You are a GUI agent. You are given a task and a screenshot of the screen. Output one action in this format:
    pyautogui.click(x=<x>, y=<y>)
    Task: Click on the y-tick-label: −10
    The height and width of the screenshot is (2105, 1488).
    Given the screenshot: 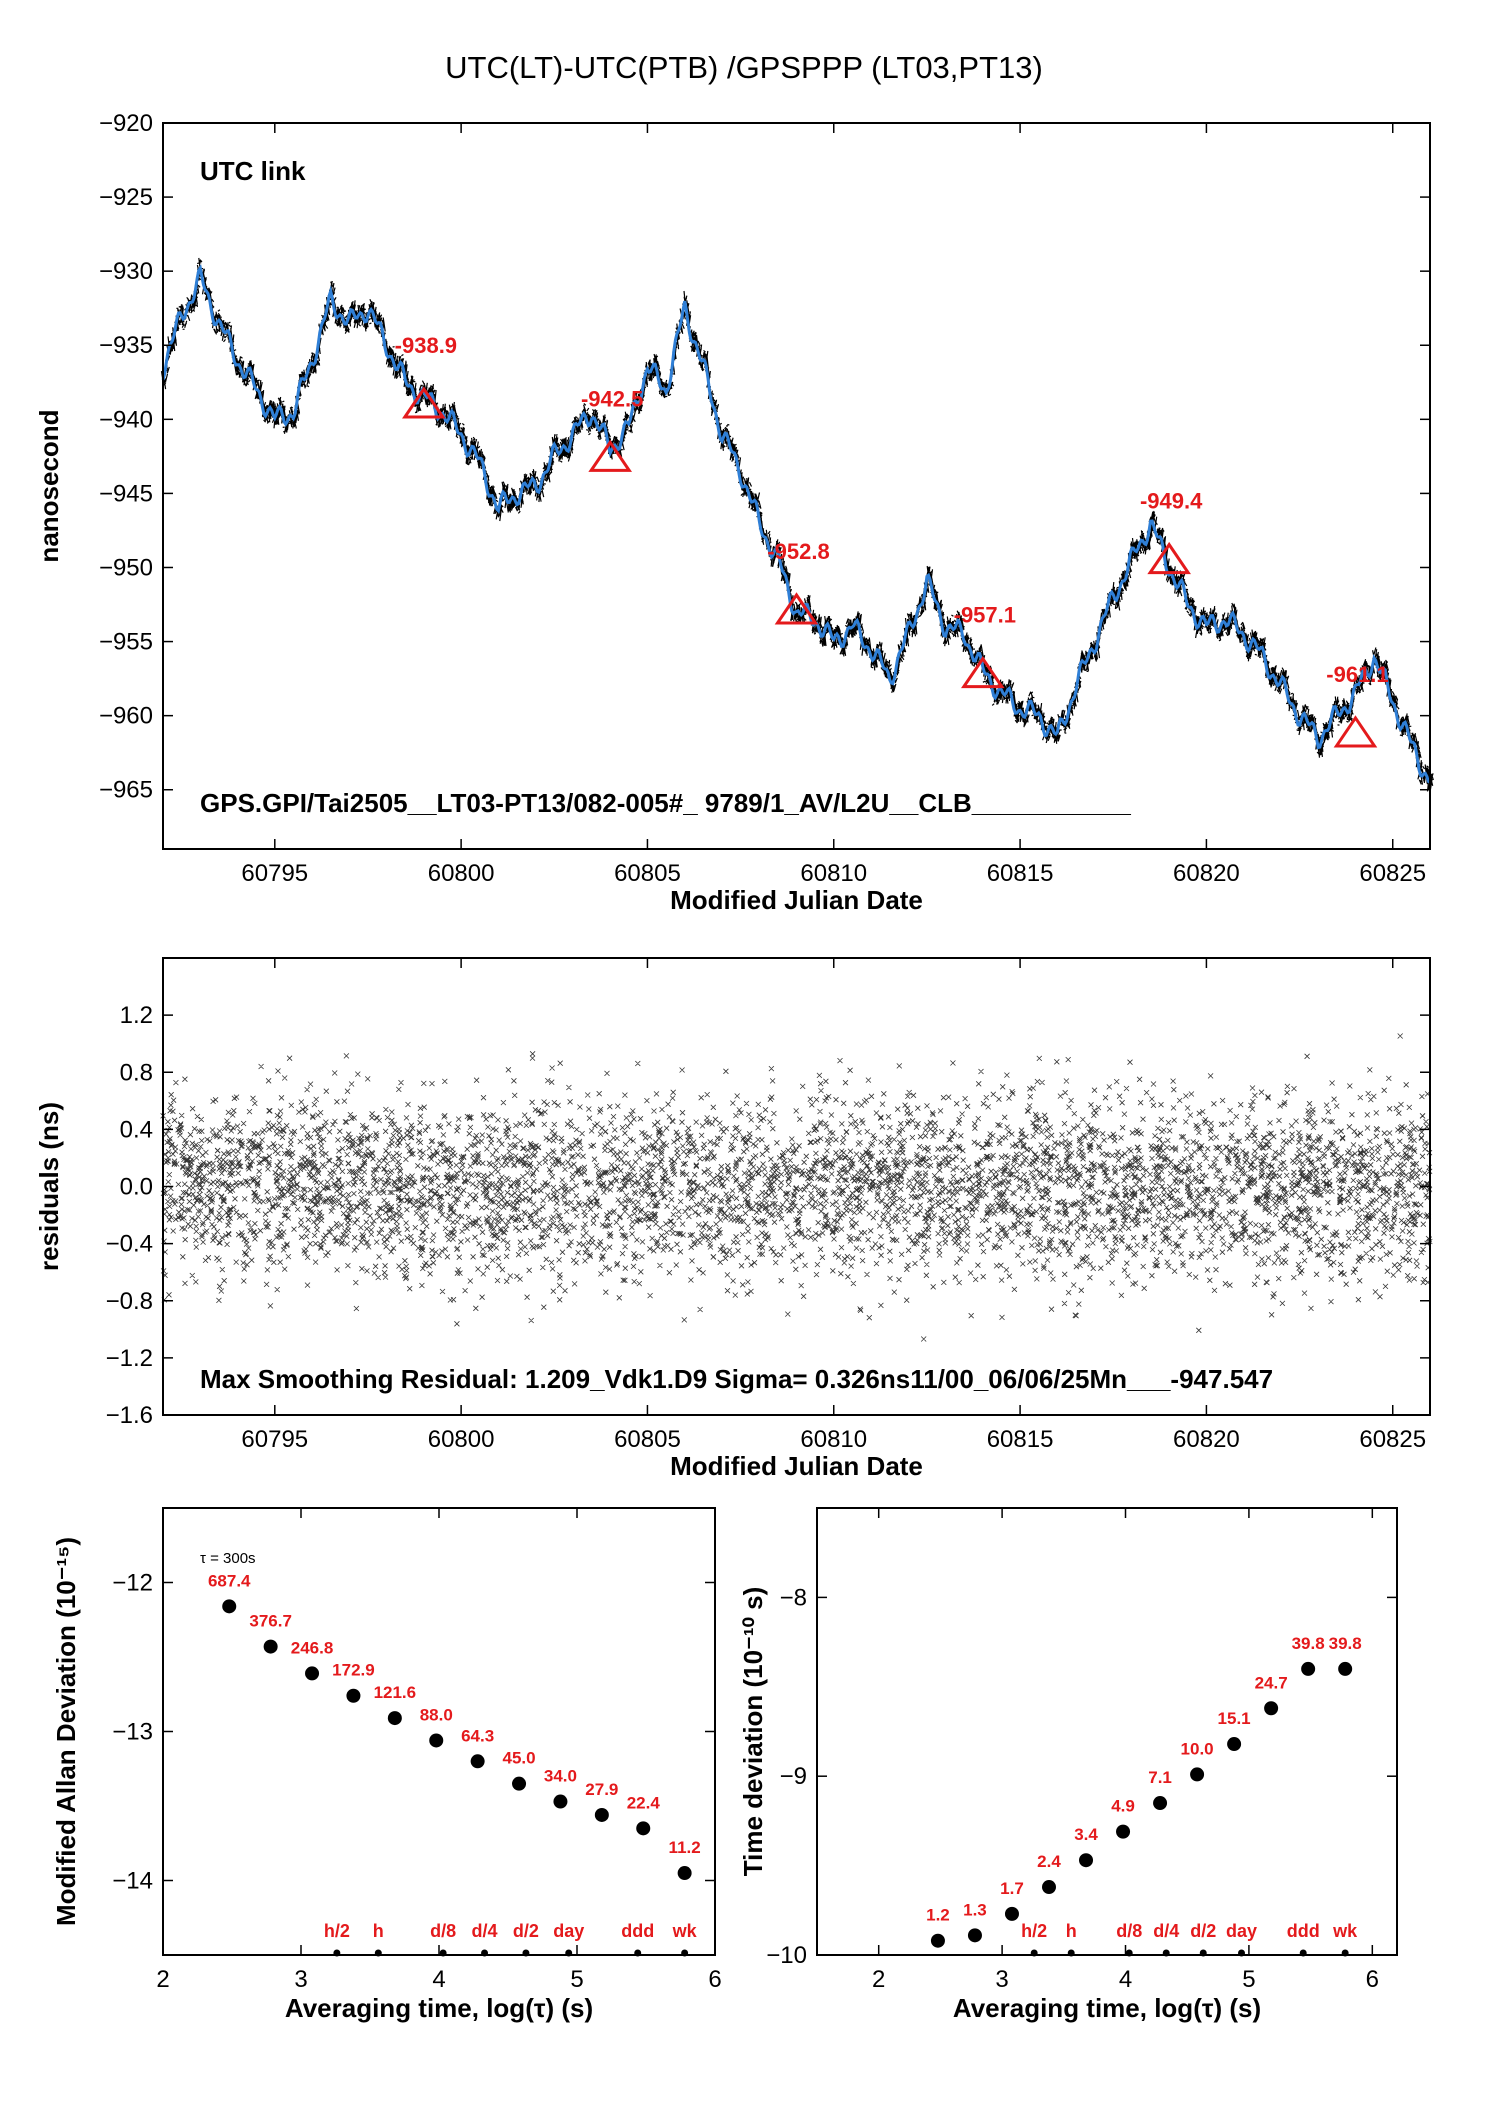 What is the action you would take?
    pyautogui.click(x=786, y=1955)
    